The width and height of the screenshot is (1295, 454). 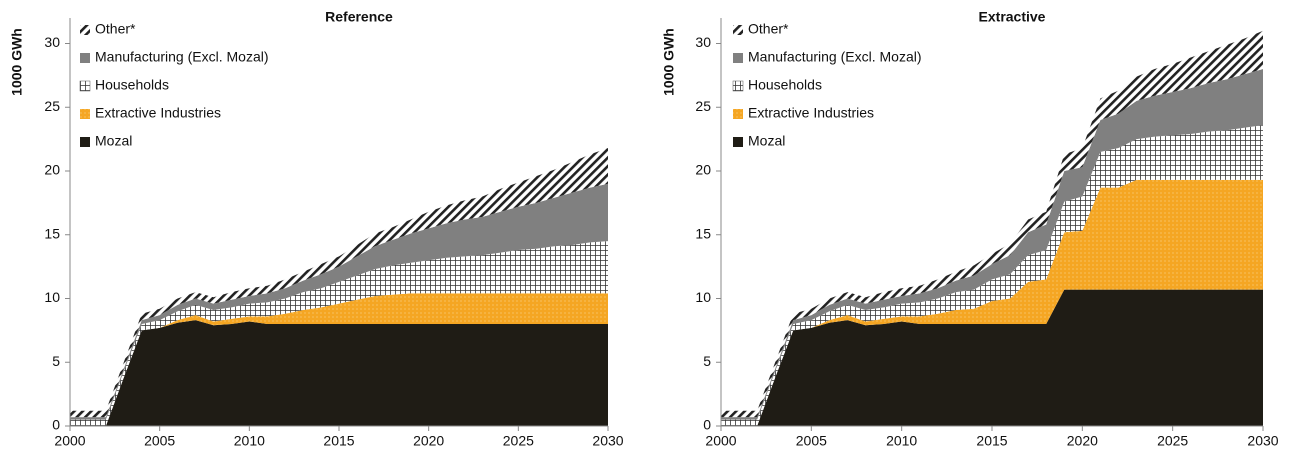 What do you see at coordinates (359, 17) in the screenshot?
I see `chart-title: Reference` at bounding box center [359, 17].